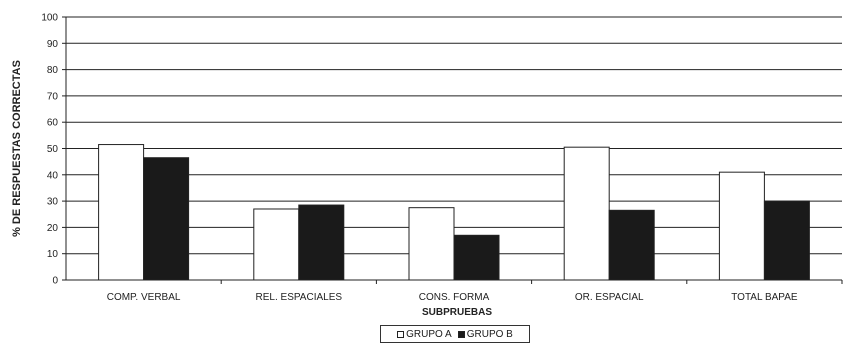  I want to click on y-tick-label: 70, so click(53, 96).